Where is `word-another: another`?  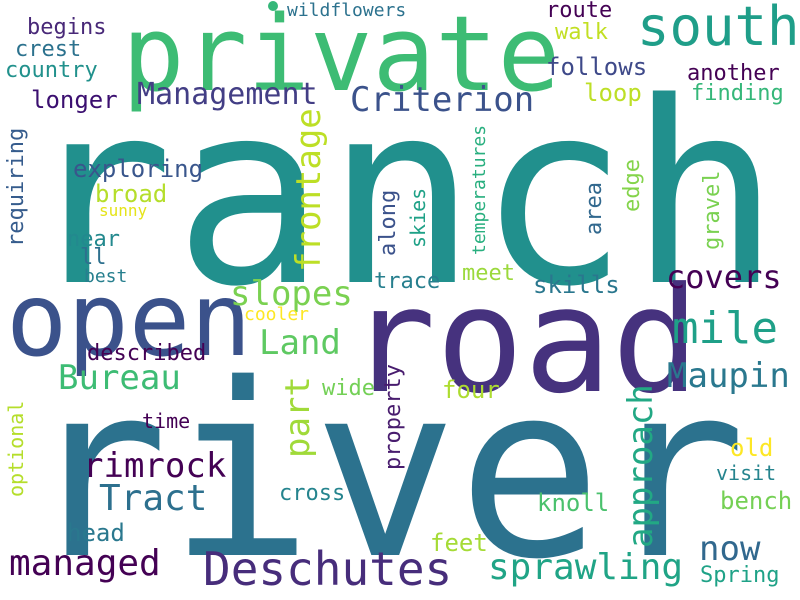 word-another: another is located at coordinates (733, 73).